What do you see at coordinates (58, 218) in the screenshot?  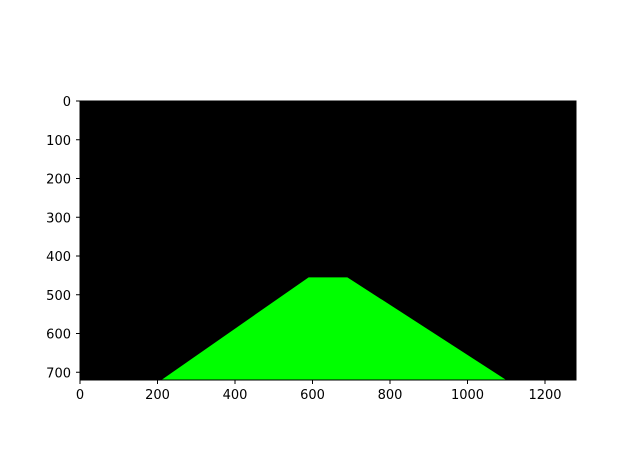 I see `y-tick-label: 300` at bounding box center [58, 218].